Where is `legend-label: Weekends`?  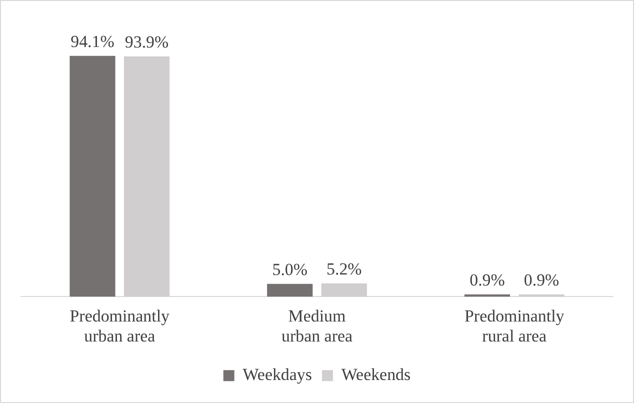
legend-label: Weekends is located at coordinates (376, 374).